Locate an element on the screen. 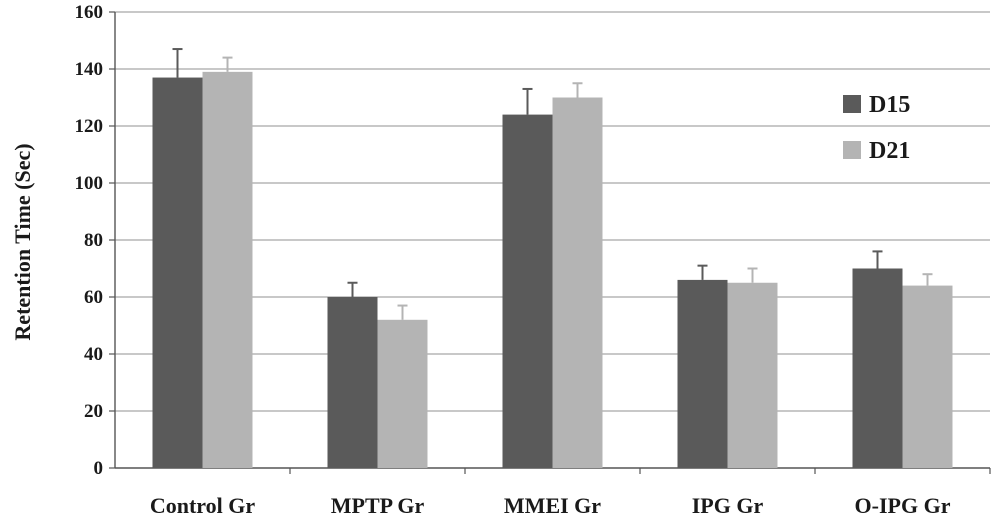  legend: D15 D21 is located at coordinates (876, 128).